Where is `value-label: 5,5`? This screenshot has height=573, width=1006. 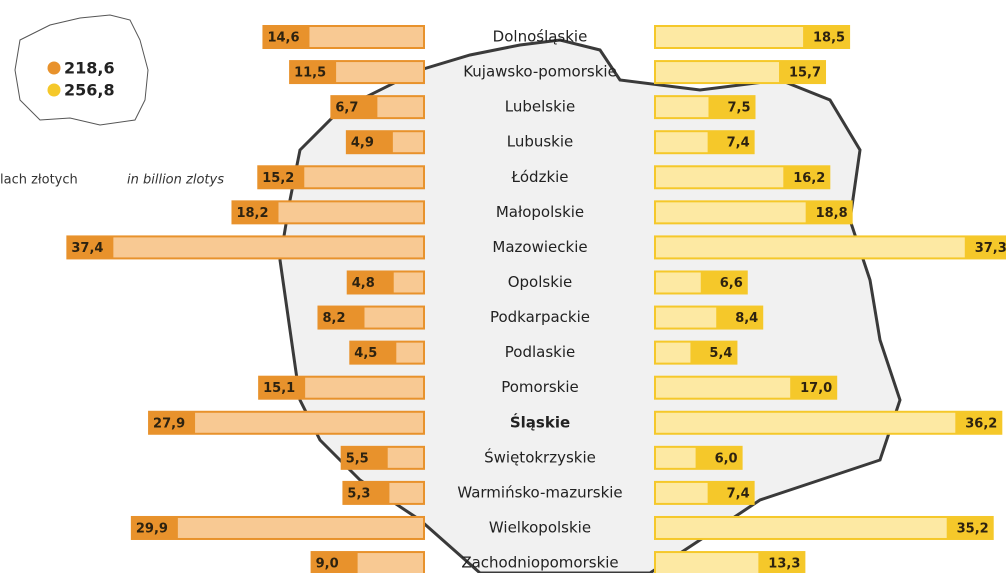 value-label: 5,5 is located at coordinates (357, 458).